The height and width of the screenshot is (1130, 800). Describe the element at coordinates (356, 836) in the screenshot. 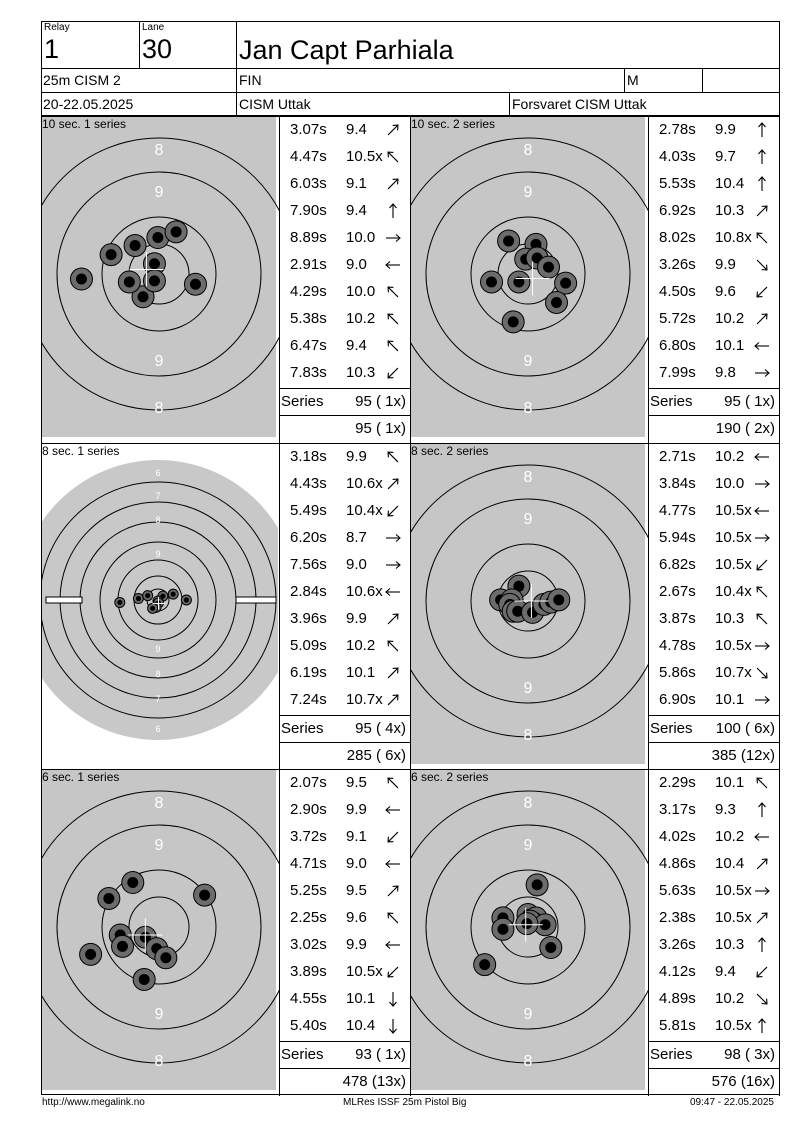

I see `shot-score: 9.1` at that location.